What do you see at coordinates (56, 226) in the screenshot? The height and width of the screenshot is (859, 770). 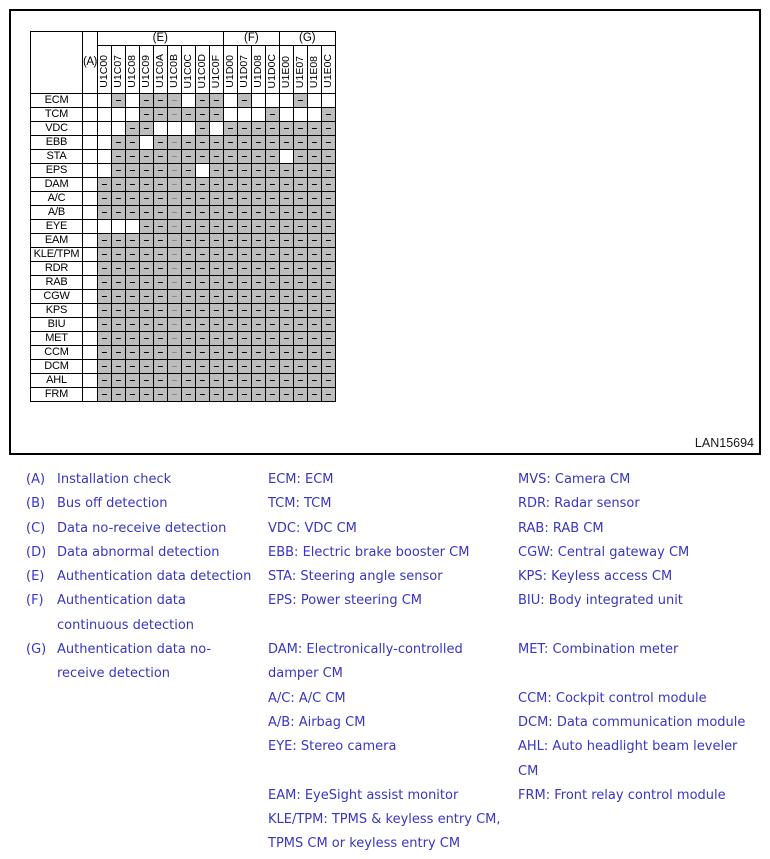 I see `row-label: EYE` at bounding box center [56, 226].